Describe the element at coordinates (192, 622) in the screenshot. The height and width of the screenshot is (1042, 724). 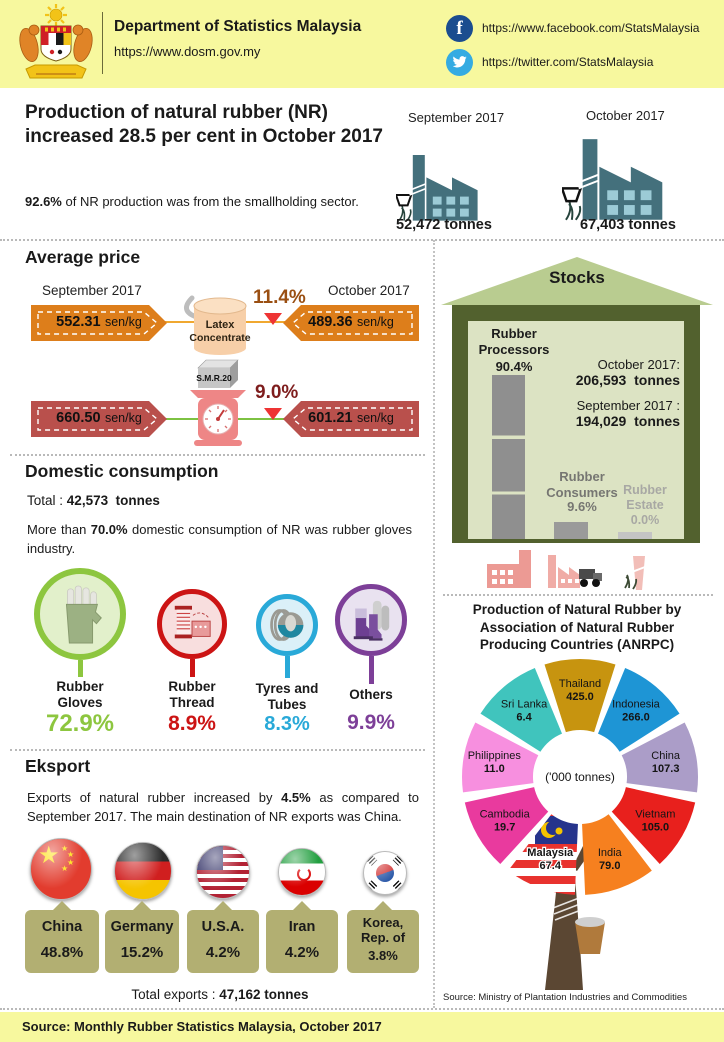
I see `thread-spool-icon` at that location.